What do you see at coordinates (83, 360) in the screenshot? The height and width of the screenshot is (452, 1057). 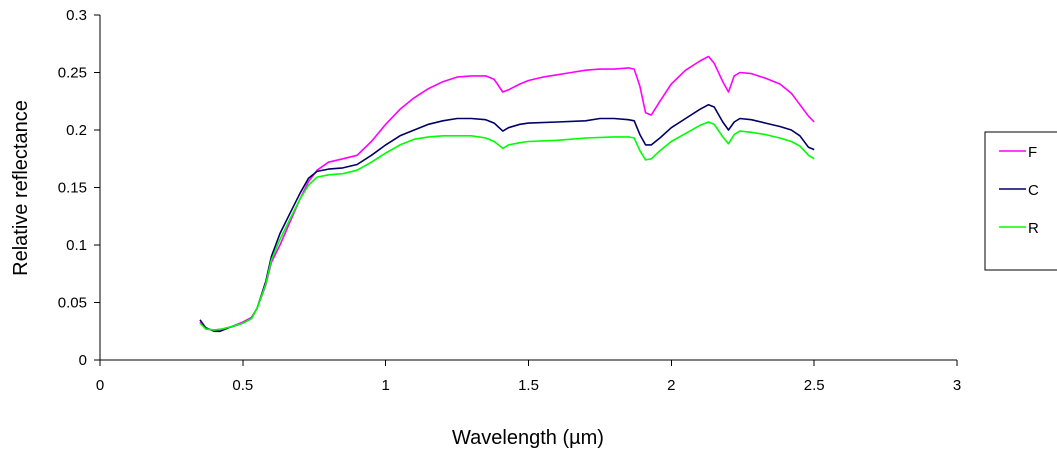 I see `y-tick-label: 0` at bounding box center [83, 360].